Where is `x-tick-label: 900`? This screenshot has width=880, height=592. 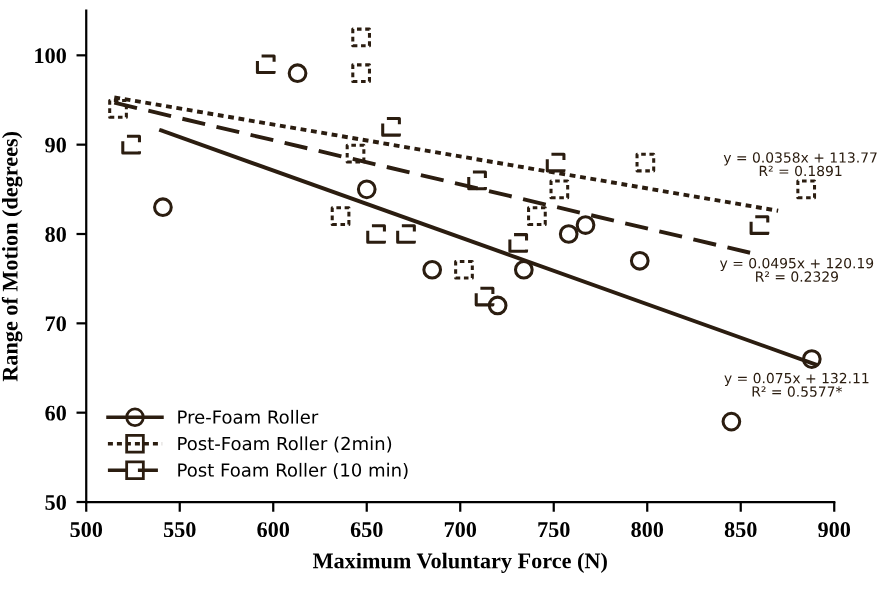 x-tick-label: 900 is located at coordinates (834, 530).